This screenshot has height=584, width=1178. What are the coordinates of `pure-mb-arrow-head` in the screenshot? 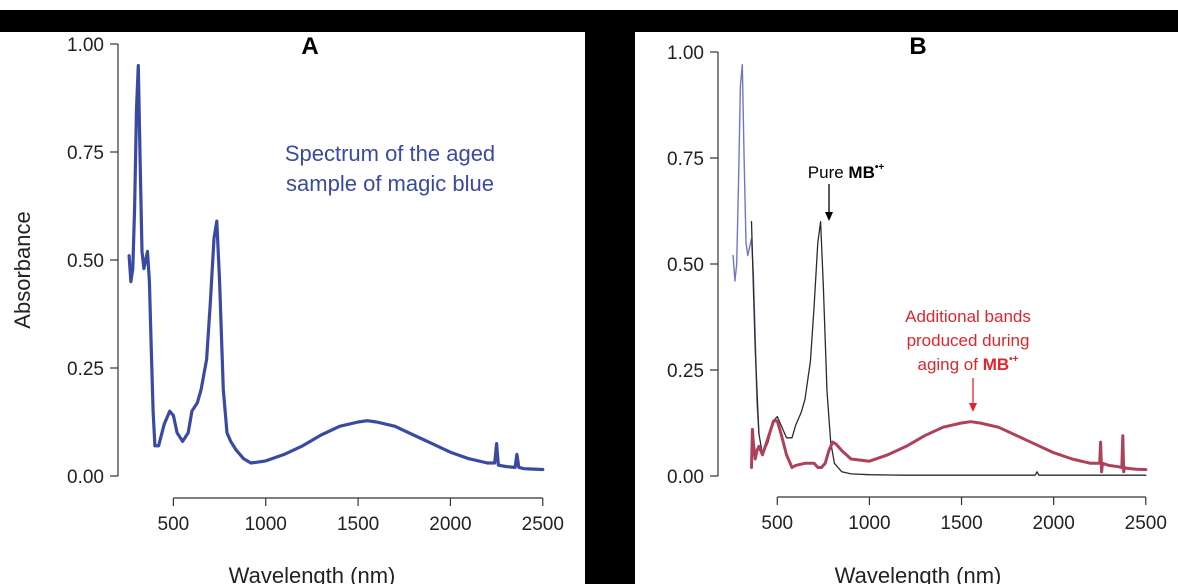 It's located at (829, 216).